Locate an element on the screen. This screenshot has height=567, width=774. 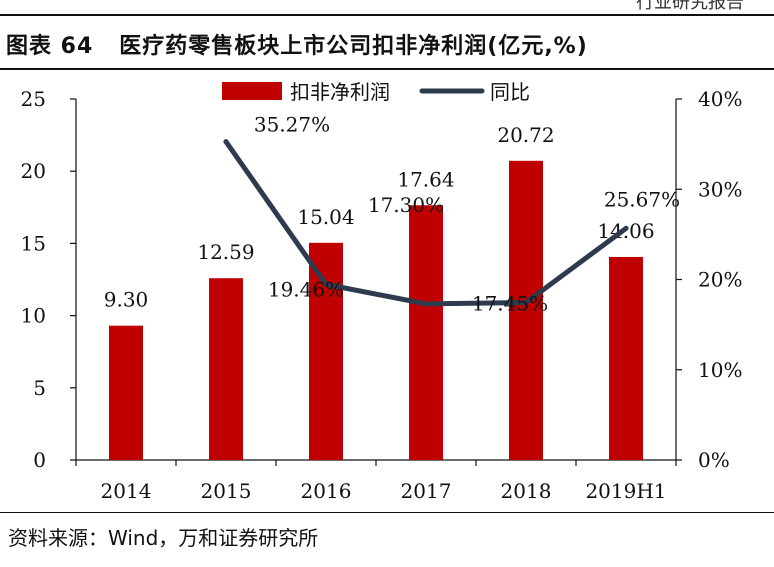
y-right-tick-label: 0% is located at coordinates (714, 460).